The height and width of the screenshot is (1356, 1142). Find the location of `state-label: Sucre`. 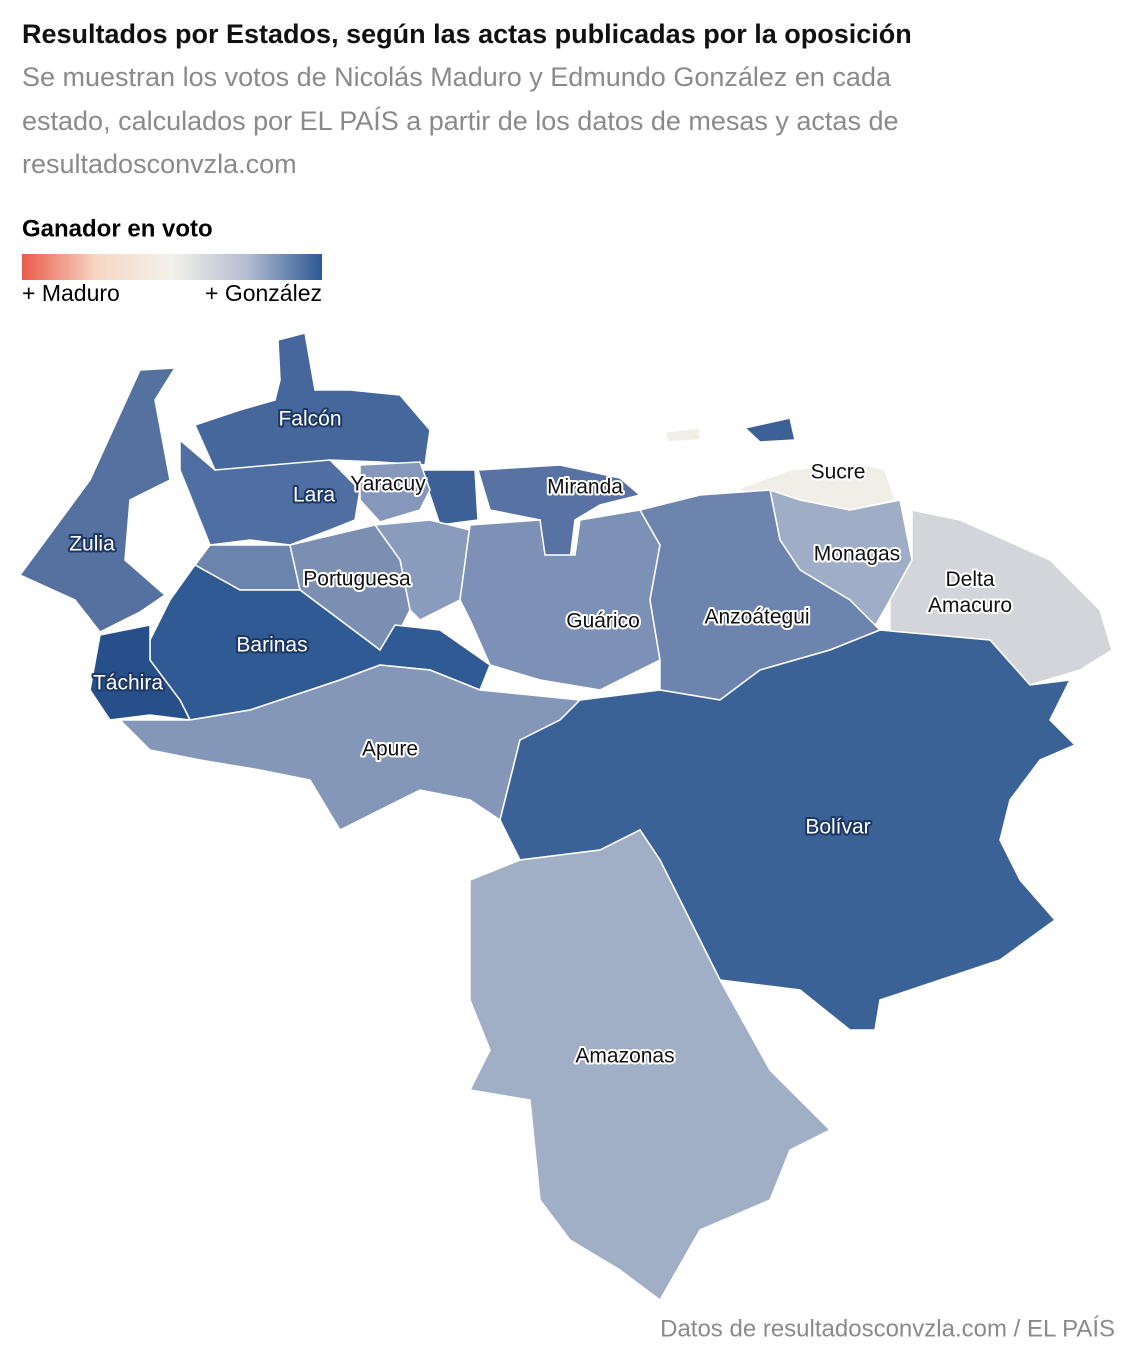

state-label: Sucre is located at coordinates (838, 472).